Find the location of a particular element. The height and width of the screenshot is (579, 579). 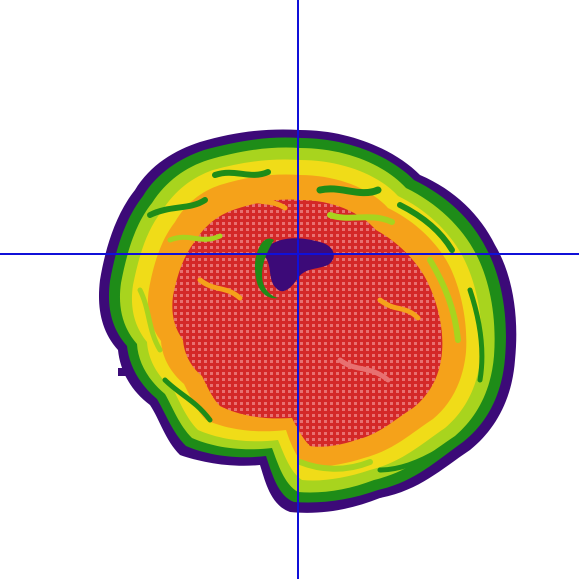

artifact-blob is located at coordinates (123, 372).